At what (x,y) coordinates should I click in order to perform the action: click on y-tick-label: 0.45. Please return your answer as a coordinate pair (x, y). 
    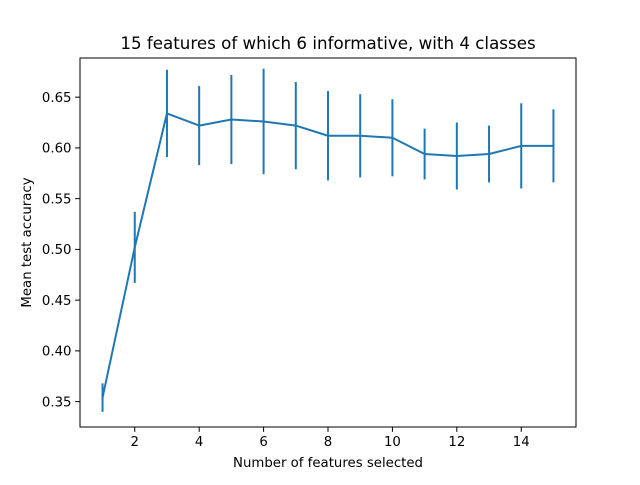
    Looking at the image, I should click on (57, 301).